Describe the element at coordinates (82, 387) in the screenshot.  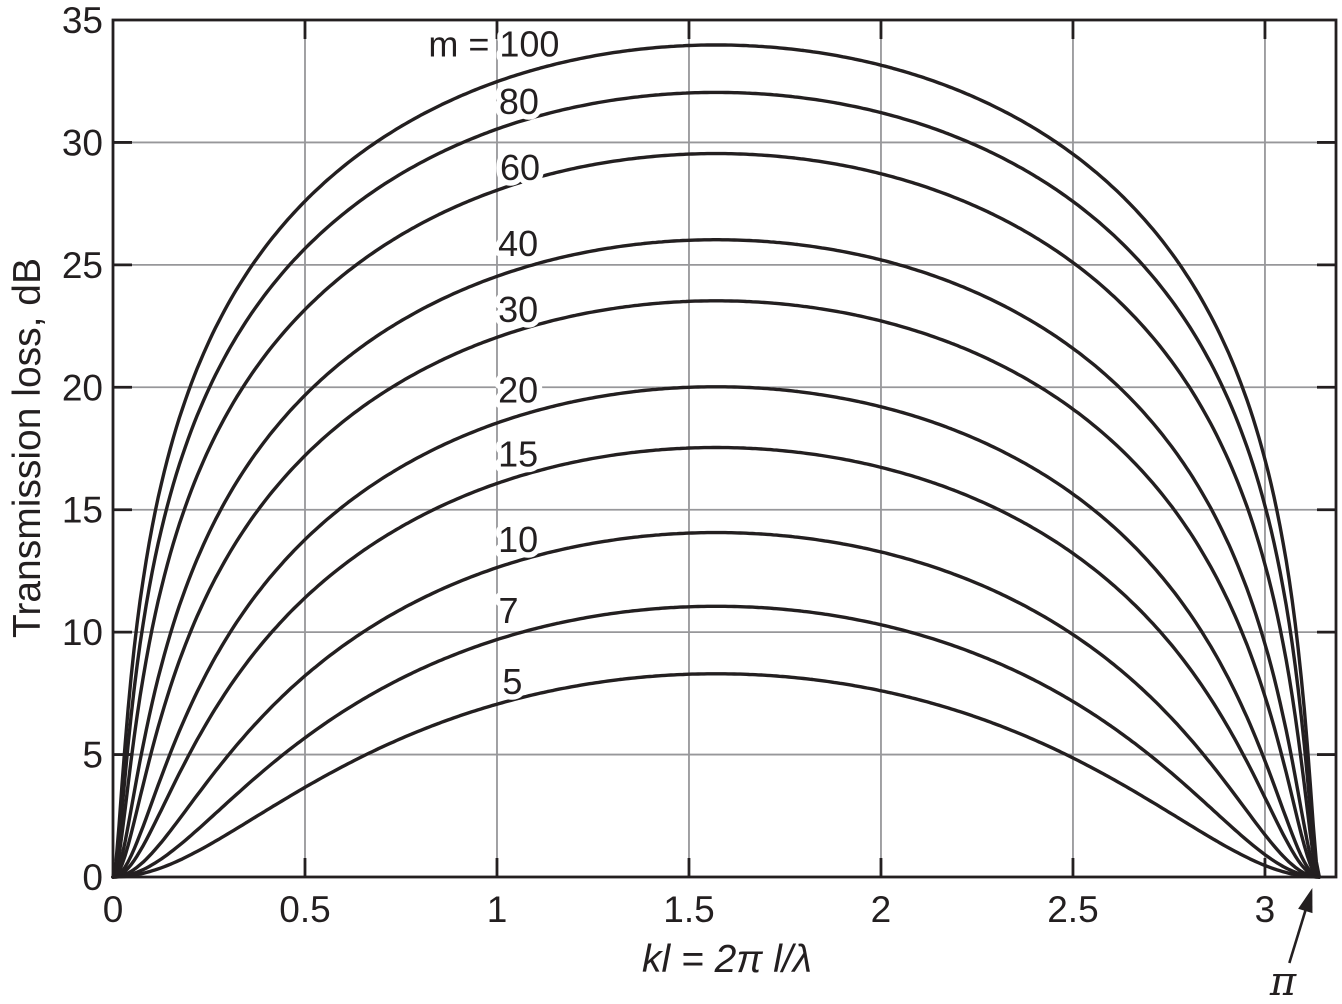
I see `y-tick-label: 20` at that location.